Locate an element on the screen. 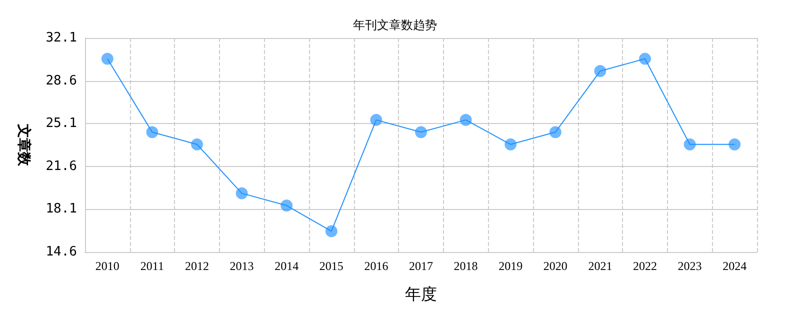 Image resolution: width=790 pixels, height=330 pixels. y-tick-label: 32.1 is located at coordinates (61, 38).